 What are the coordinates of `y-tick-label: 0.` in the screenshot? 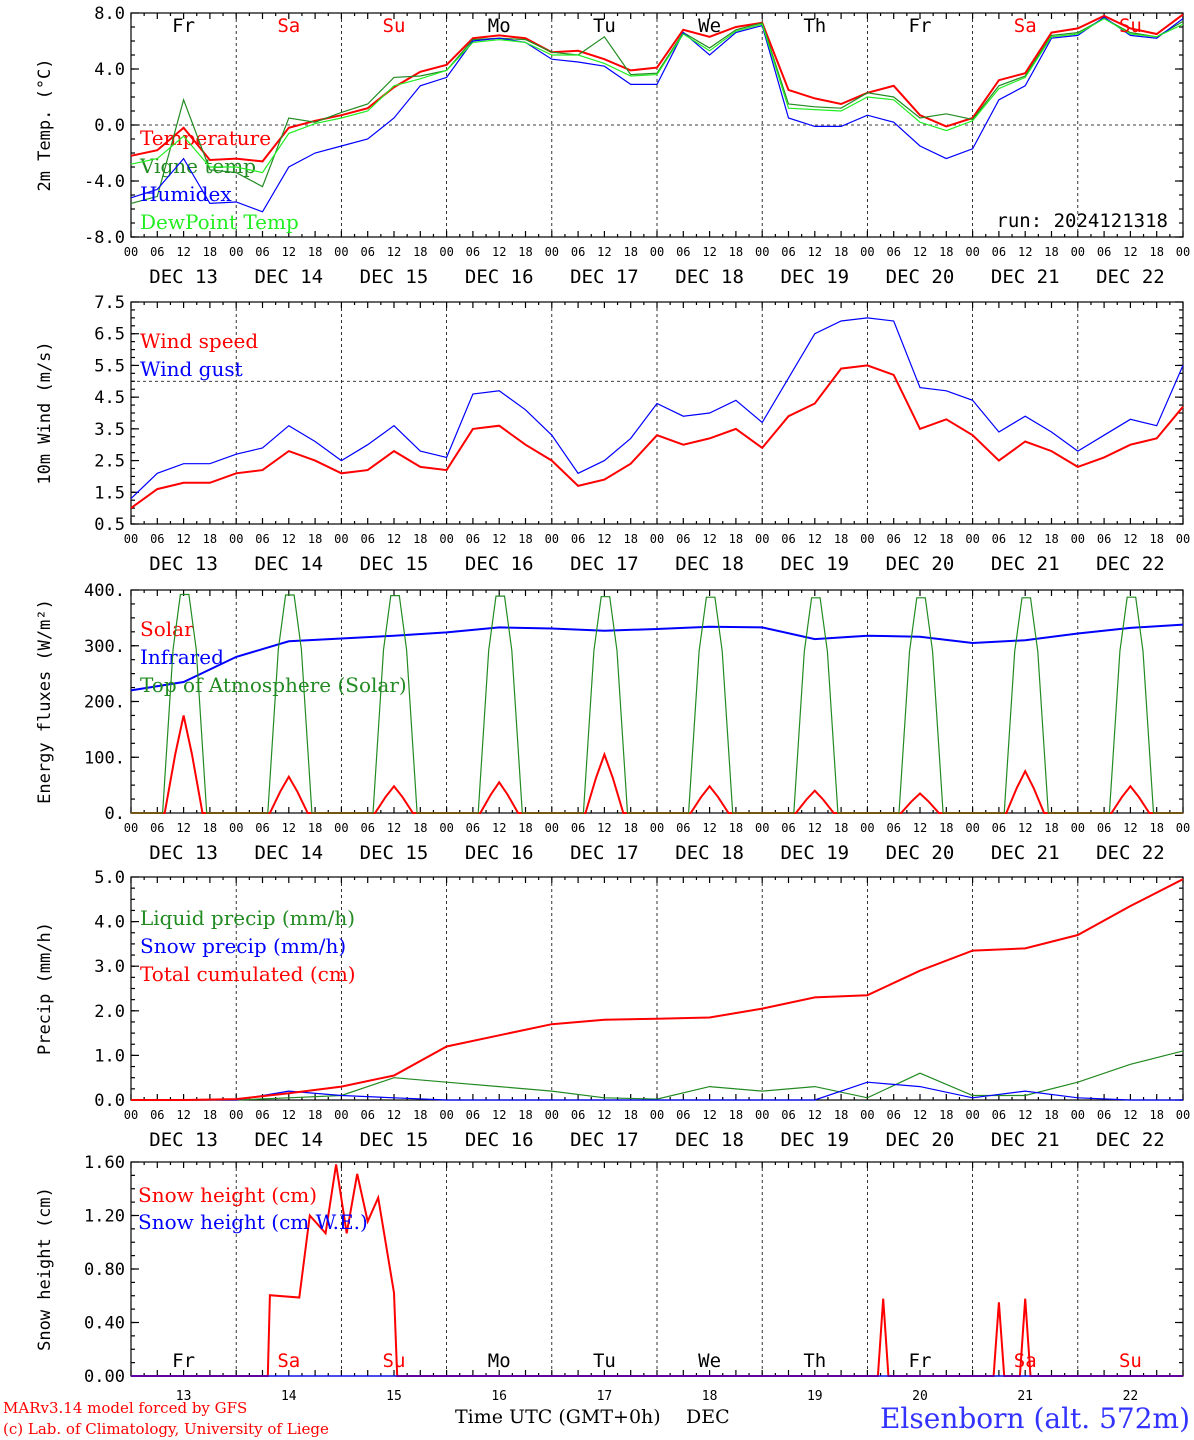 It's located at (115, 814).